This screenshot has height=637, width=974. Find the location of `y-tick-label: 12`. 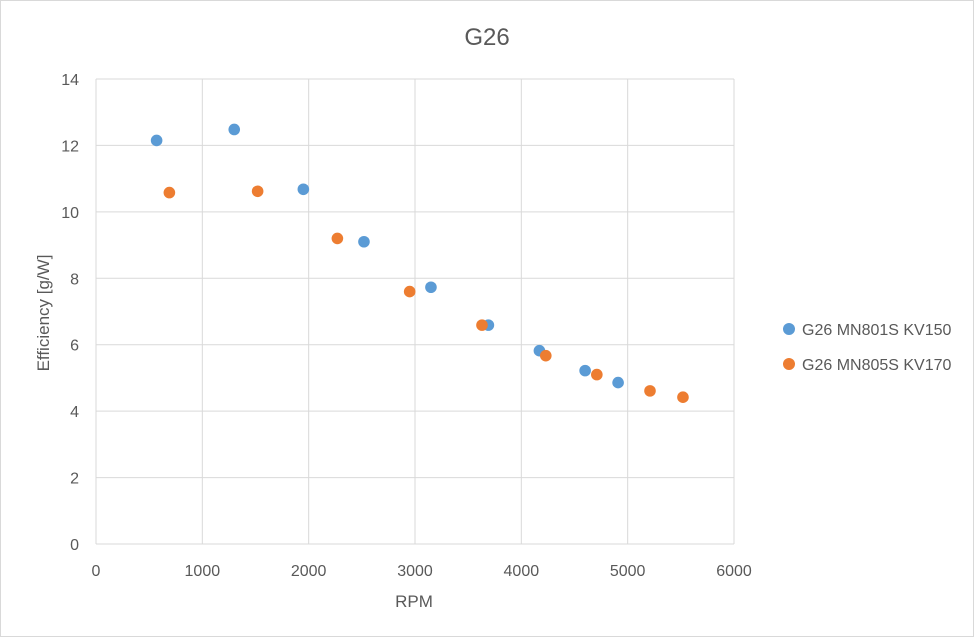

y-tick-label: 12 is located at coordinates (70, 146).